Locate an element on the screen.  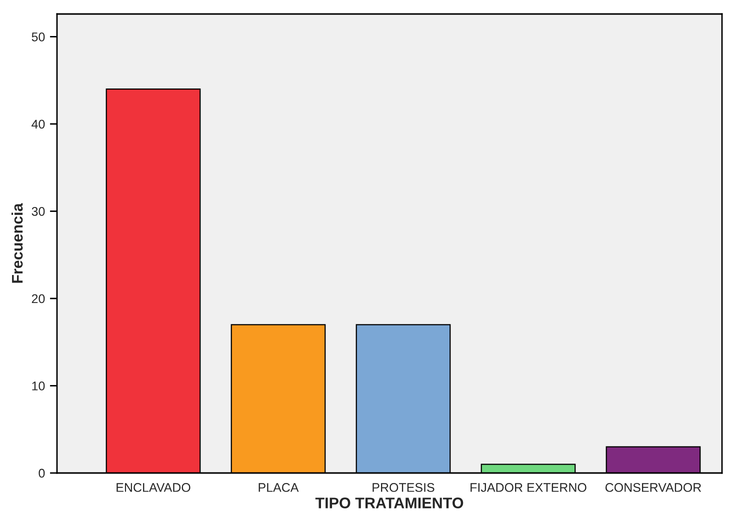
y-tick-label: 0 is located at coordinates (41, 473).